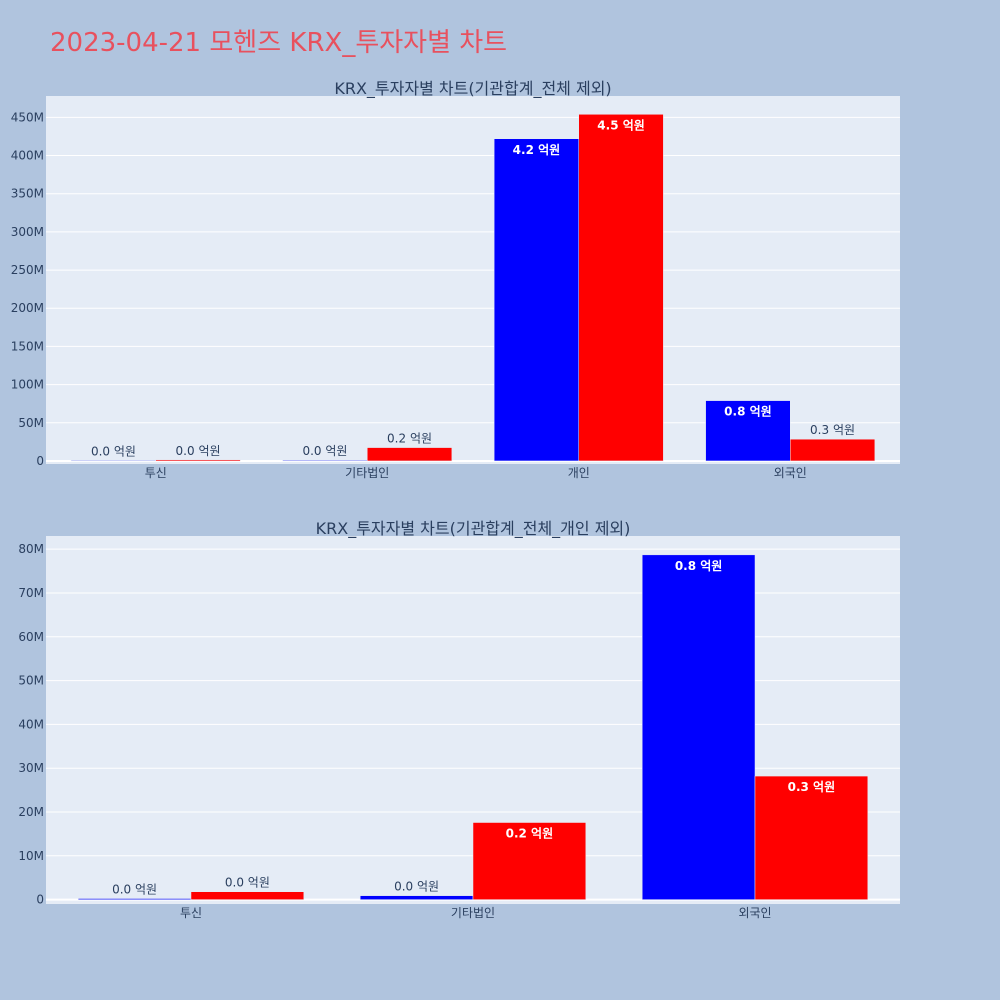  What do you see at coordinates (27, 156) in the screenshot?
I see `y-tick-label: 400M` at bounding box center [27, 156].